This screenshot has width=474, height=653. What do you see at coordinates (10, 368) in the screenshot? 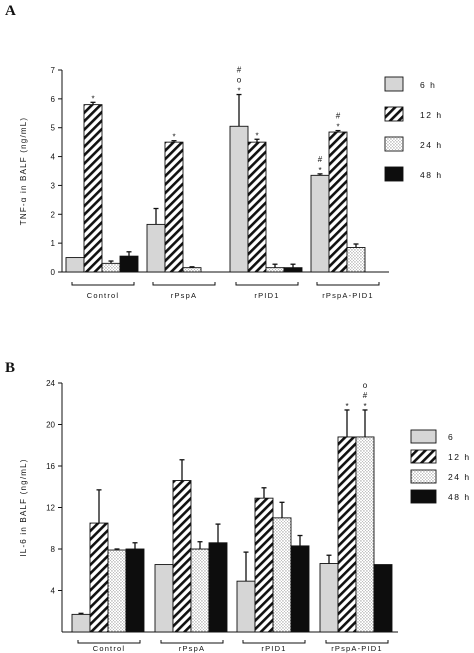
I see `panel-label-b: B` at bounding box center [10, 368].